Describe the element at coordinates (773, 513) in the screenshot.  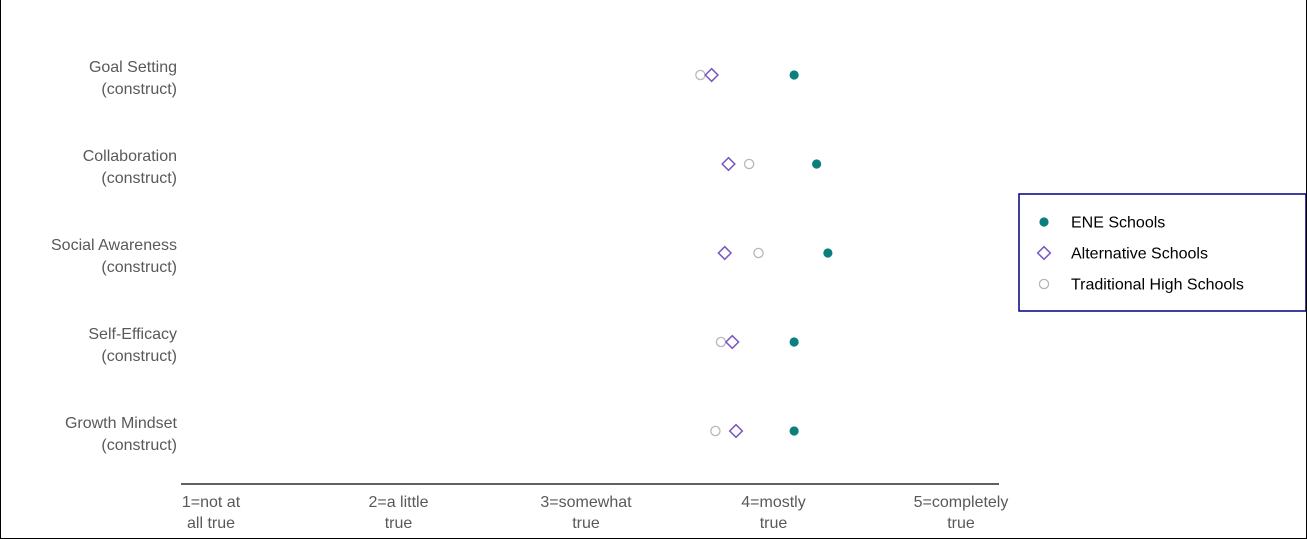
I see `x-tick-label-4: 4=mostly true` at that location.